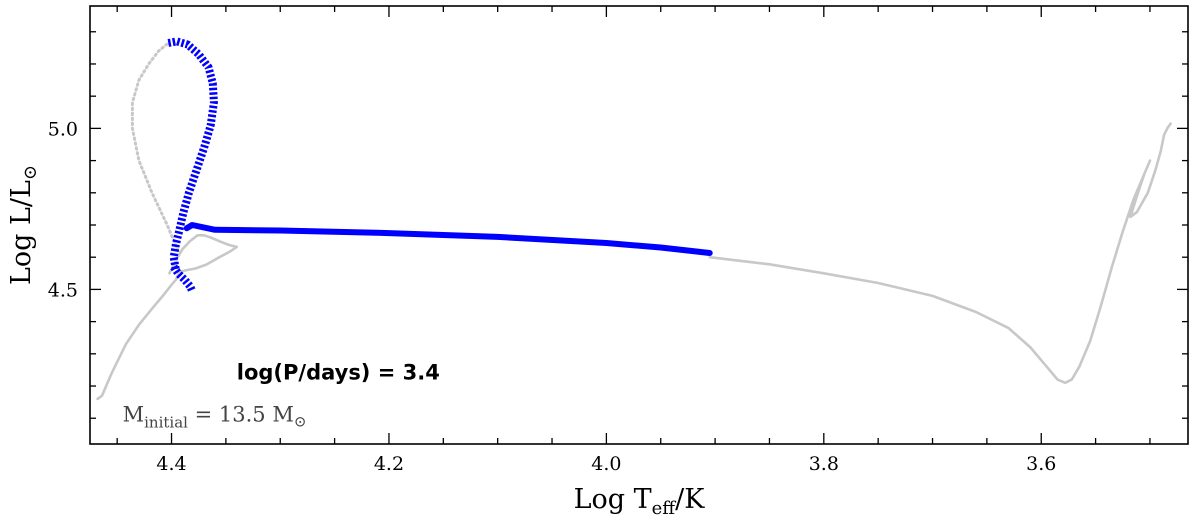  I want to click on x-axis-title: Log Teff/K, so click(640, 501).